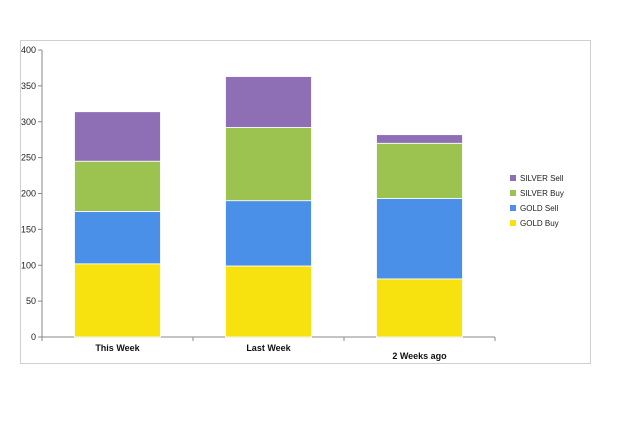  Describe the element at coordinates (28, 194) in the screenshot. I see `y-tick-label: 200` at that location.